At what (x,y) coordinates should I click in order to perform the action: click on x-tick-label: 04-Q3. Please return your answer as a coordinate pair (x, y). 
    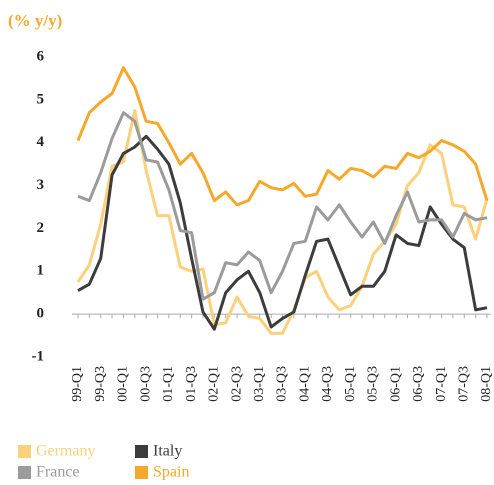
    Looking at the image, I should click on (327, 384).